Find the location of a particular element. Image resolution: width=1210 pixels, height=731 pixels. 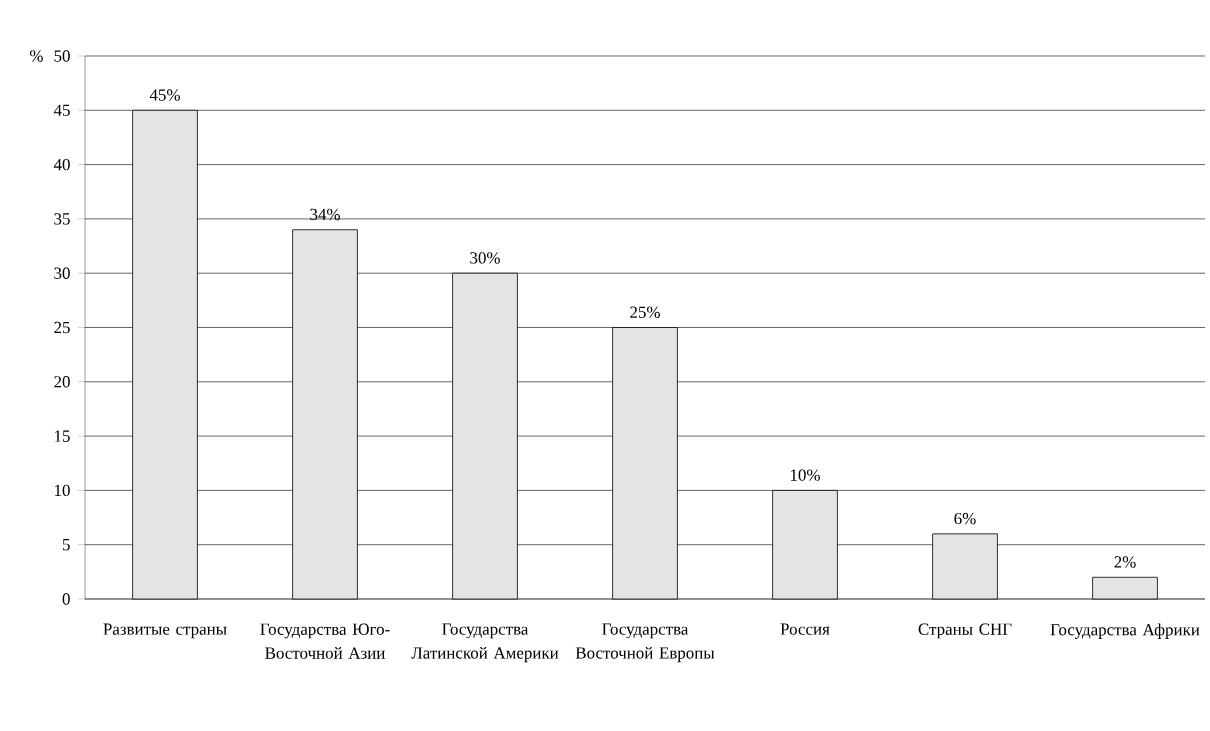

x-tick-label: Государства Африки is located at coordinates (1125, 631).